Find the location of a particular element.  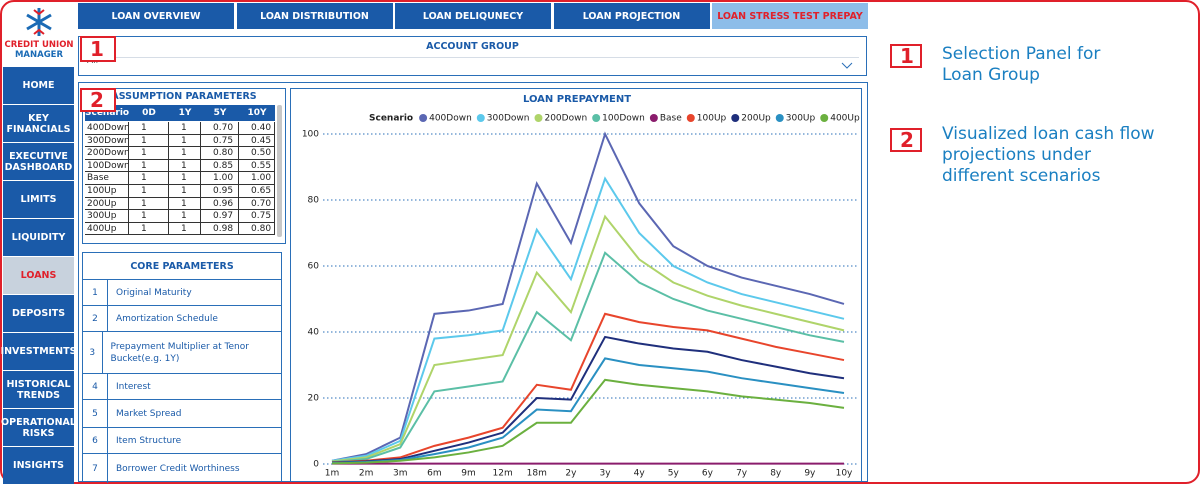

legend-label: 400Up is located at coordinates (845, 119).